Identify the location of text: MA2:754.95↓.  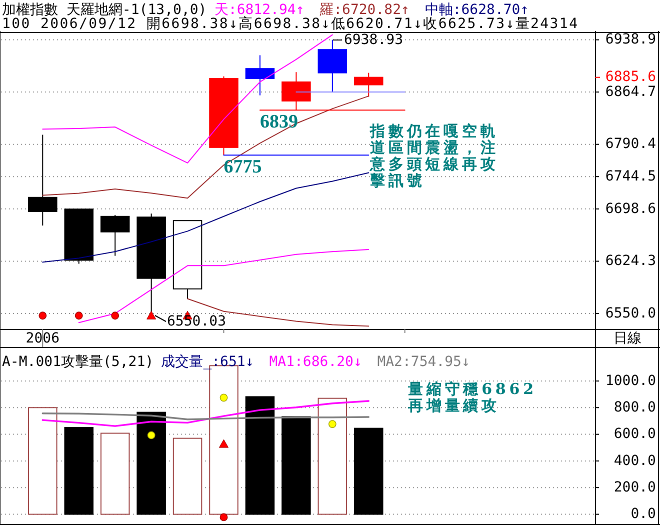
(423, 362).